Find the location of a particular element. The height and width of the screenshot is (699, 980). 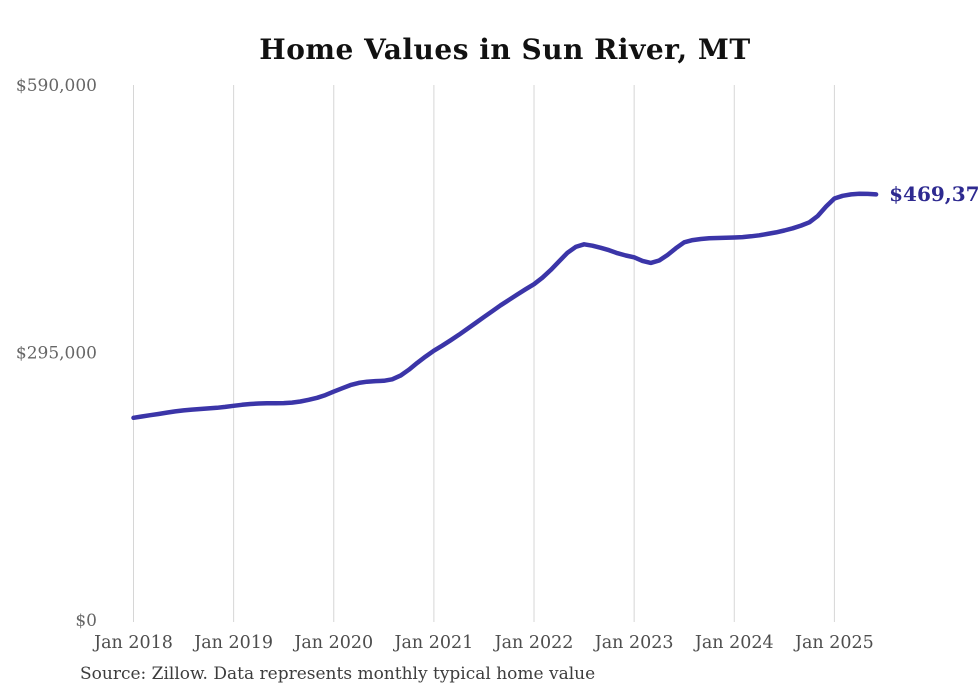

x-tick-label: Jan 2021 is located at coordinates (432, 643).